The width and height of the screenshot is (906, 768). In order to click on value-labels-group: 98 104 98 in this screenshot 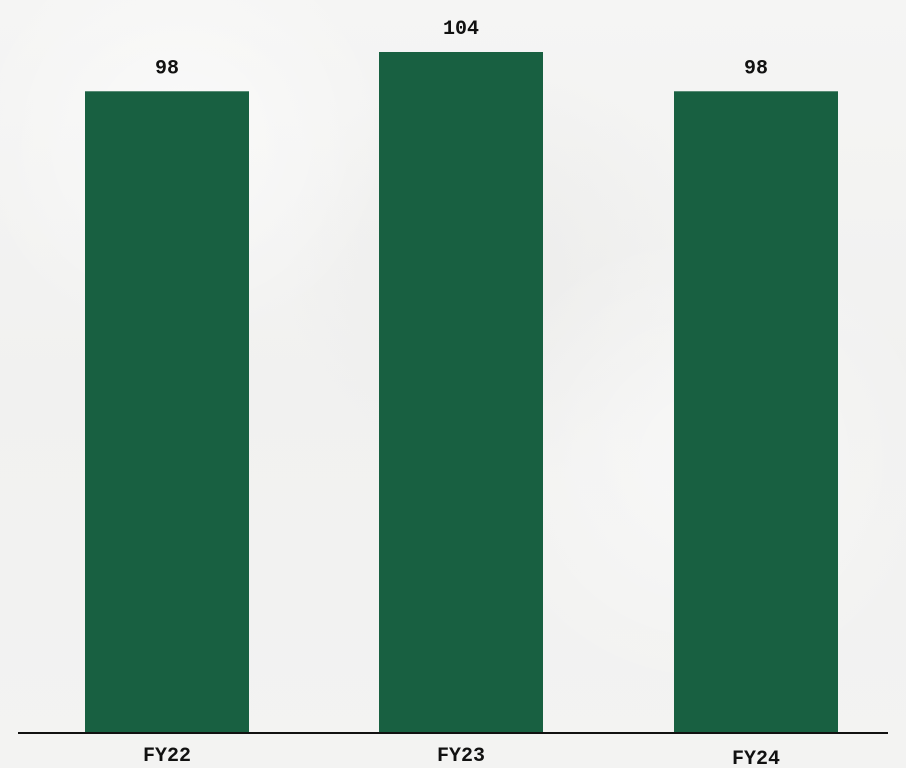, I will do `click(461, 49)`.